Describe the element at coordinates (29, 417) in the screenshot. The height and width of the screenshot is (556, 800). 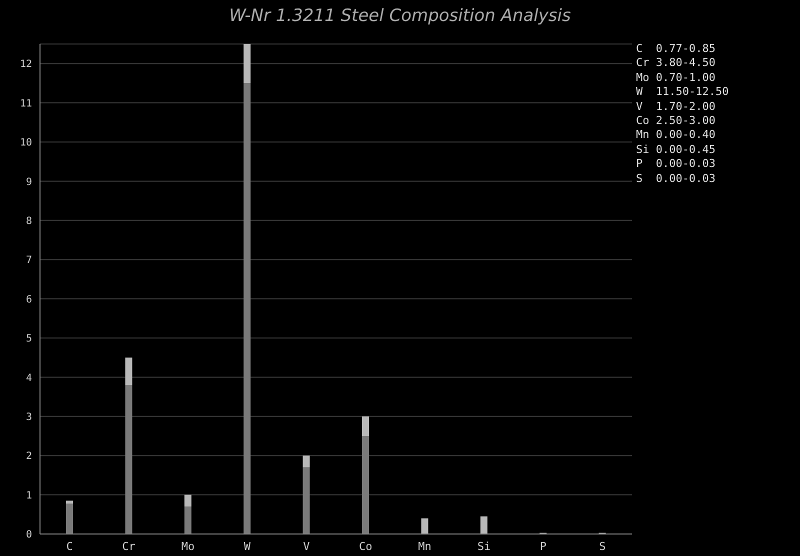
I see `y-tick-label: 3` at that location.